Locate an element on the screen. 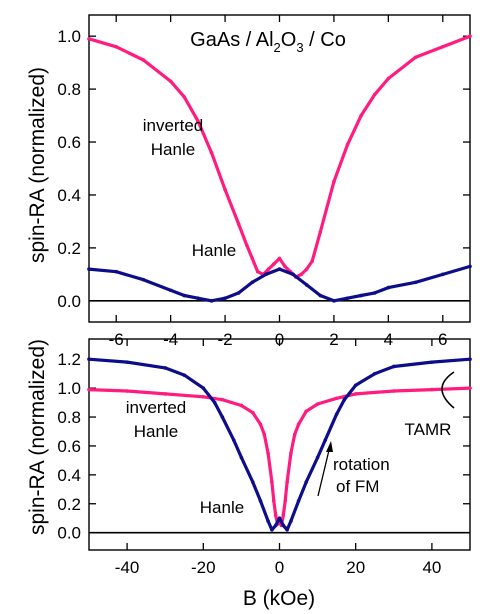 This screenshot has width=480, height=614. annotation-inverted-hanle-top-line1: inverted is located at coordinates (173, 125).